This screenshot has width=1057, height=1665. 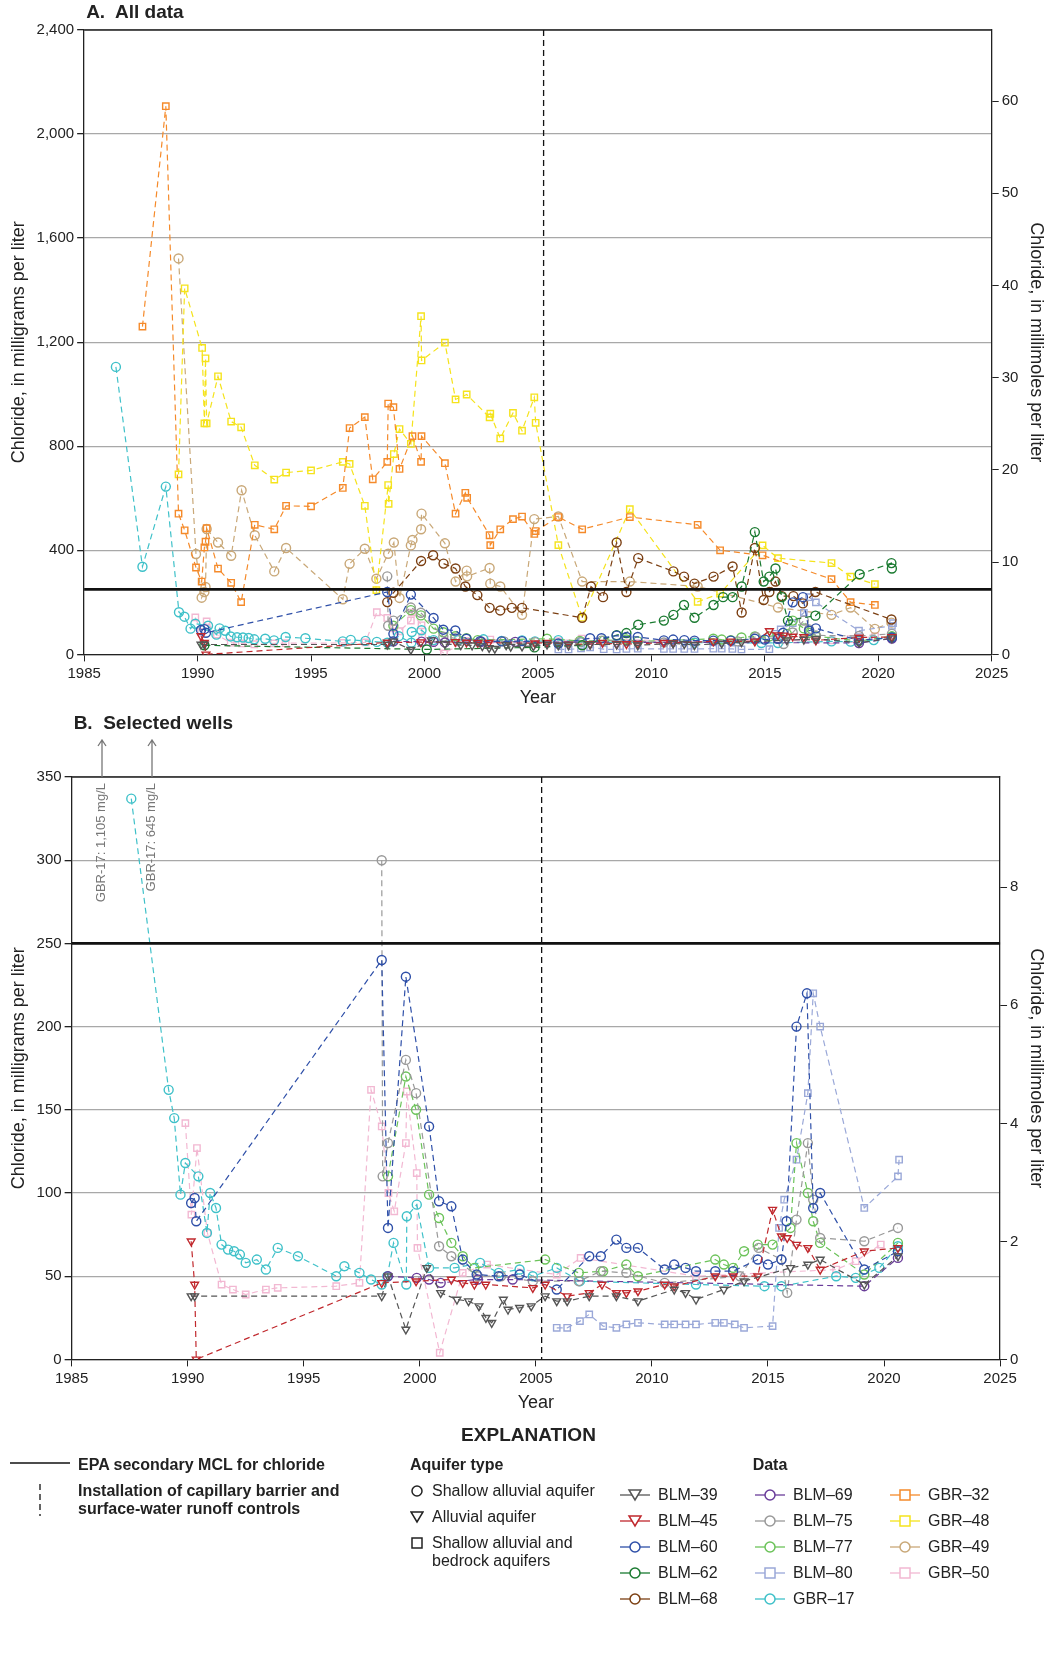 I want to click on y-tick-label: 250, so click(x=49, y=942).